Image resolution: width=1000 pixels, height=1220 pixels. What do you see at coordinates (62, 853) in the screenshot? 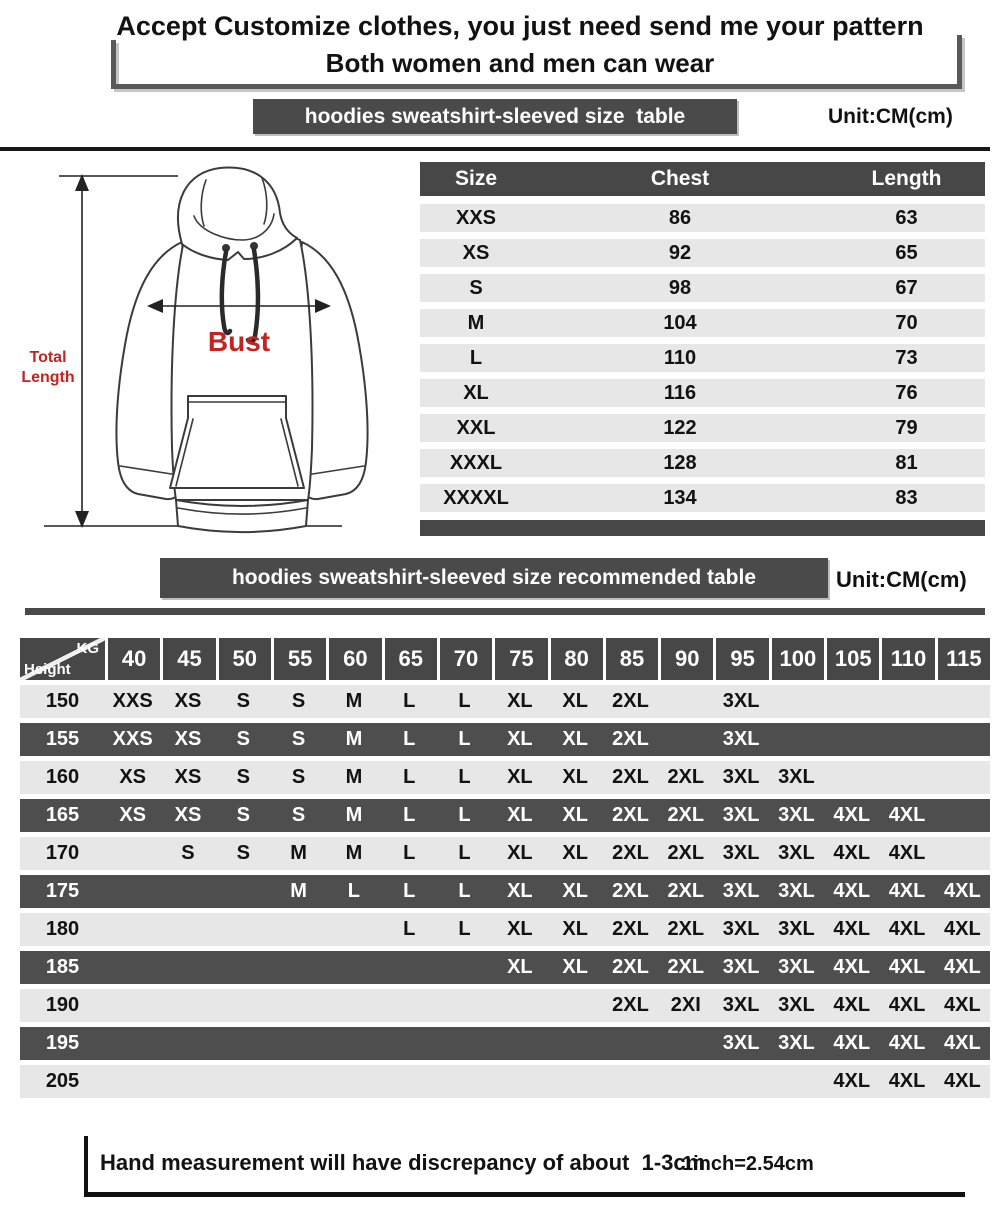
I see `height-label: 170` at bounding box center [62, 853].